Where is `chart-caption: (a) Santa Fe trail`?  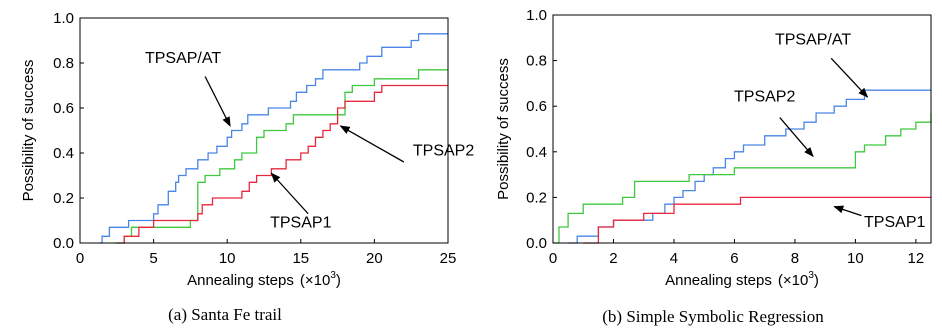
chart-caption: (a) Santa Fe trail is located at coordinates (225, 314).